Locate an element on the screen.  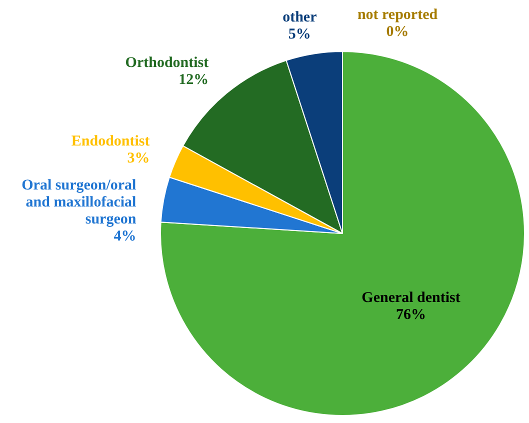
data-label: 3% is located at coordinates (138, 158).